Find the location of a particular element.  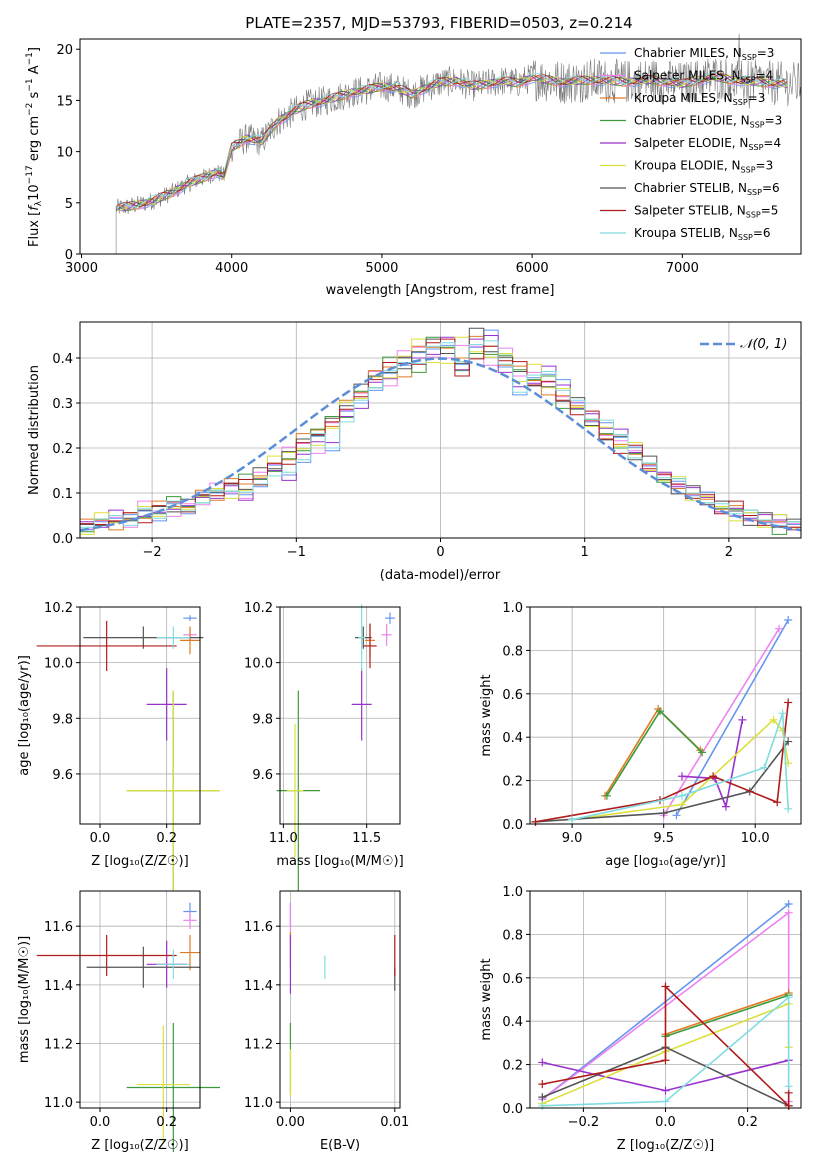

x-tick-label: 9.5 is located at coordinates (663, 838).